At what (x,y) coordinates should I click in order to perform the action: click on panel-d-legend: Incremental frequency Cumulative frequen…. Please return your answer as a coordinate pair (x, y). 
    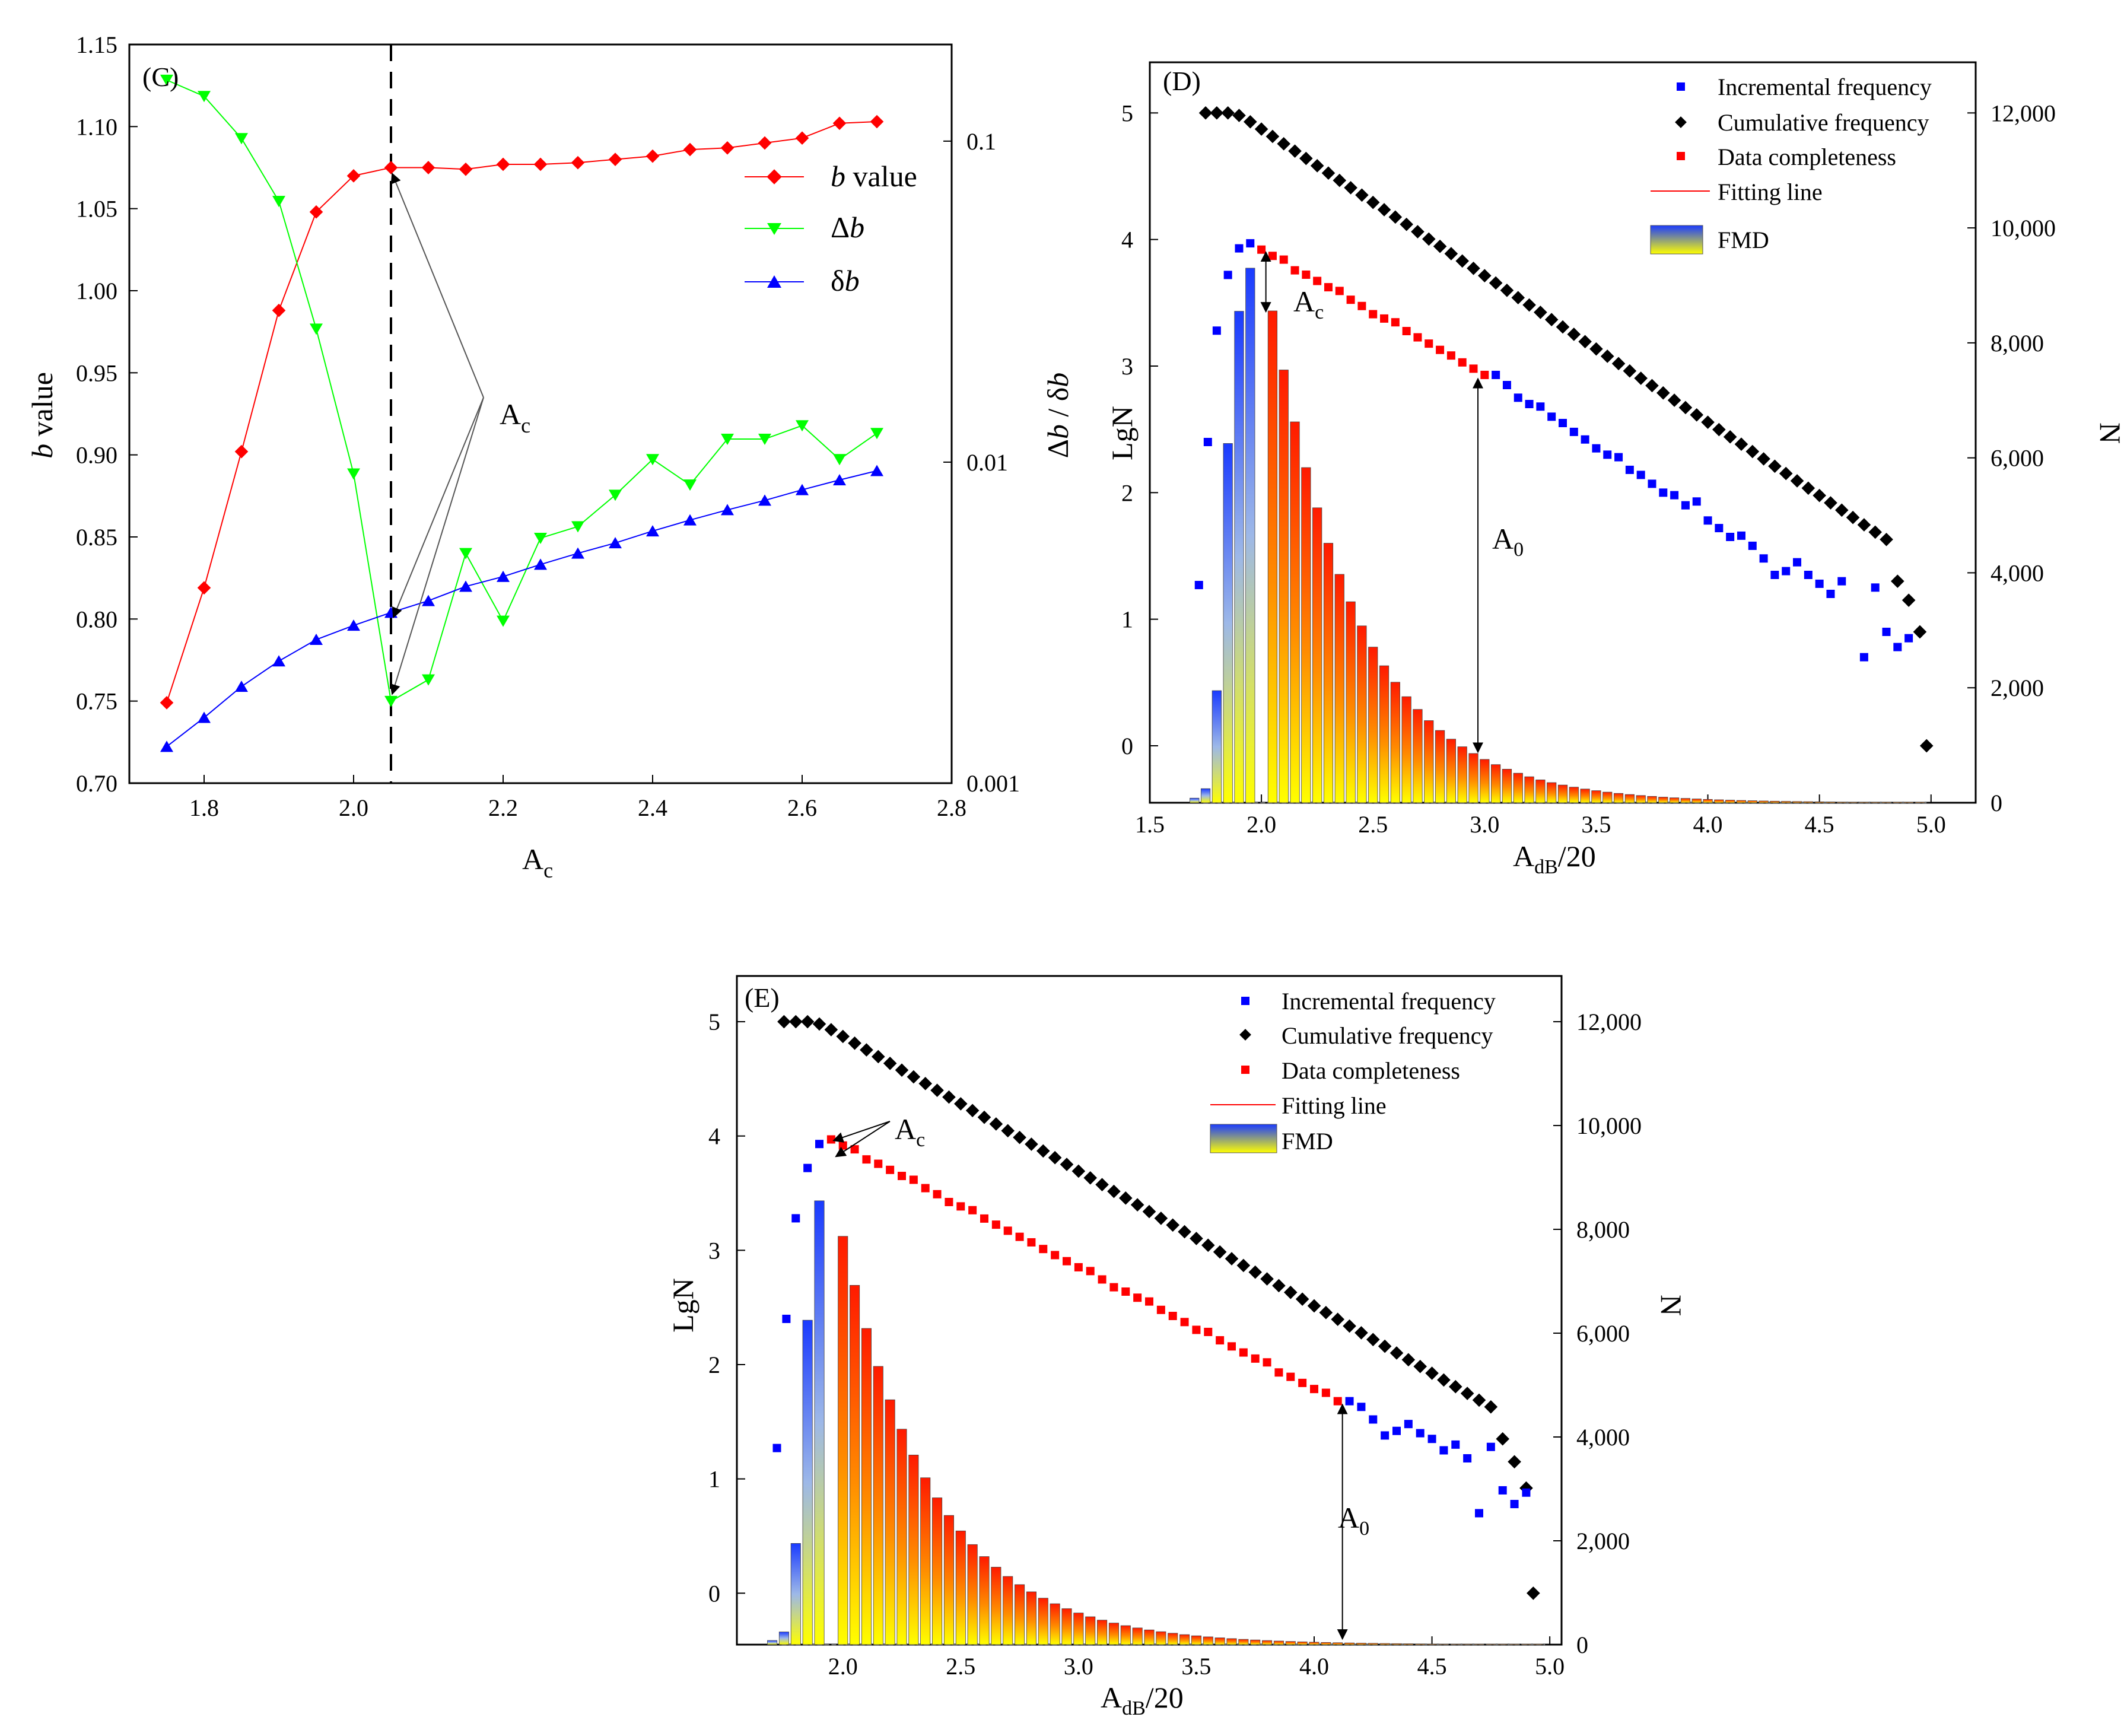
    Looking at the image, I should click on (1791, 164).